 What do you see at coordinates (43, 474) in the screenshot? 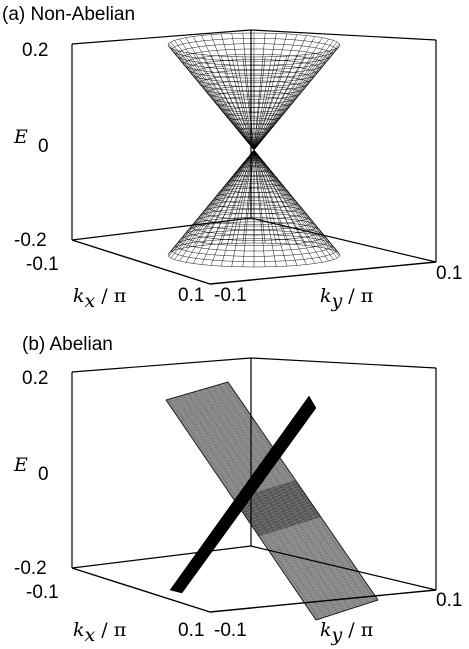
I see `panel-b-ztick-mid: 0` at bounding box center [43, 474].